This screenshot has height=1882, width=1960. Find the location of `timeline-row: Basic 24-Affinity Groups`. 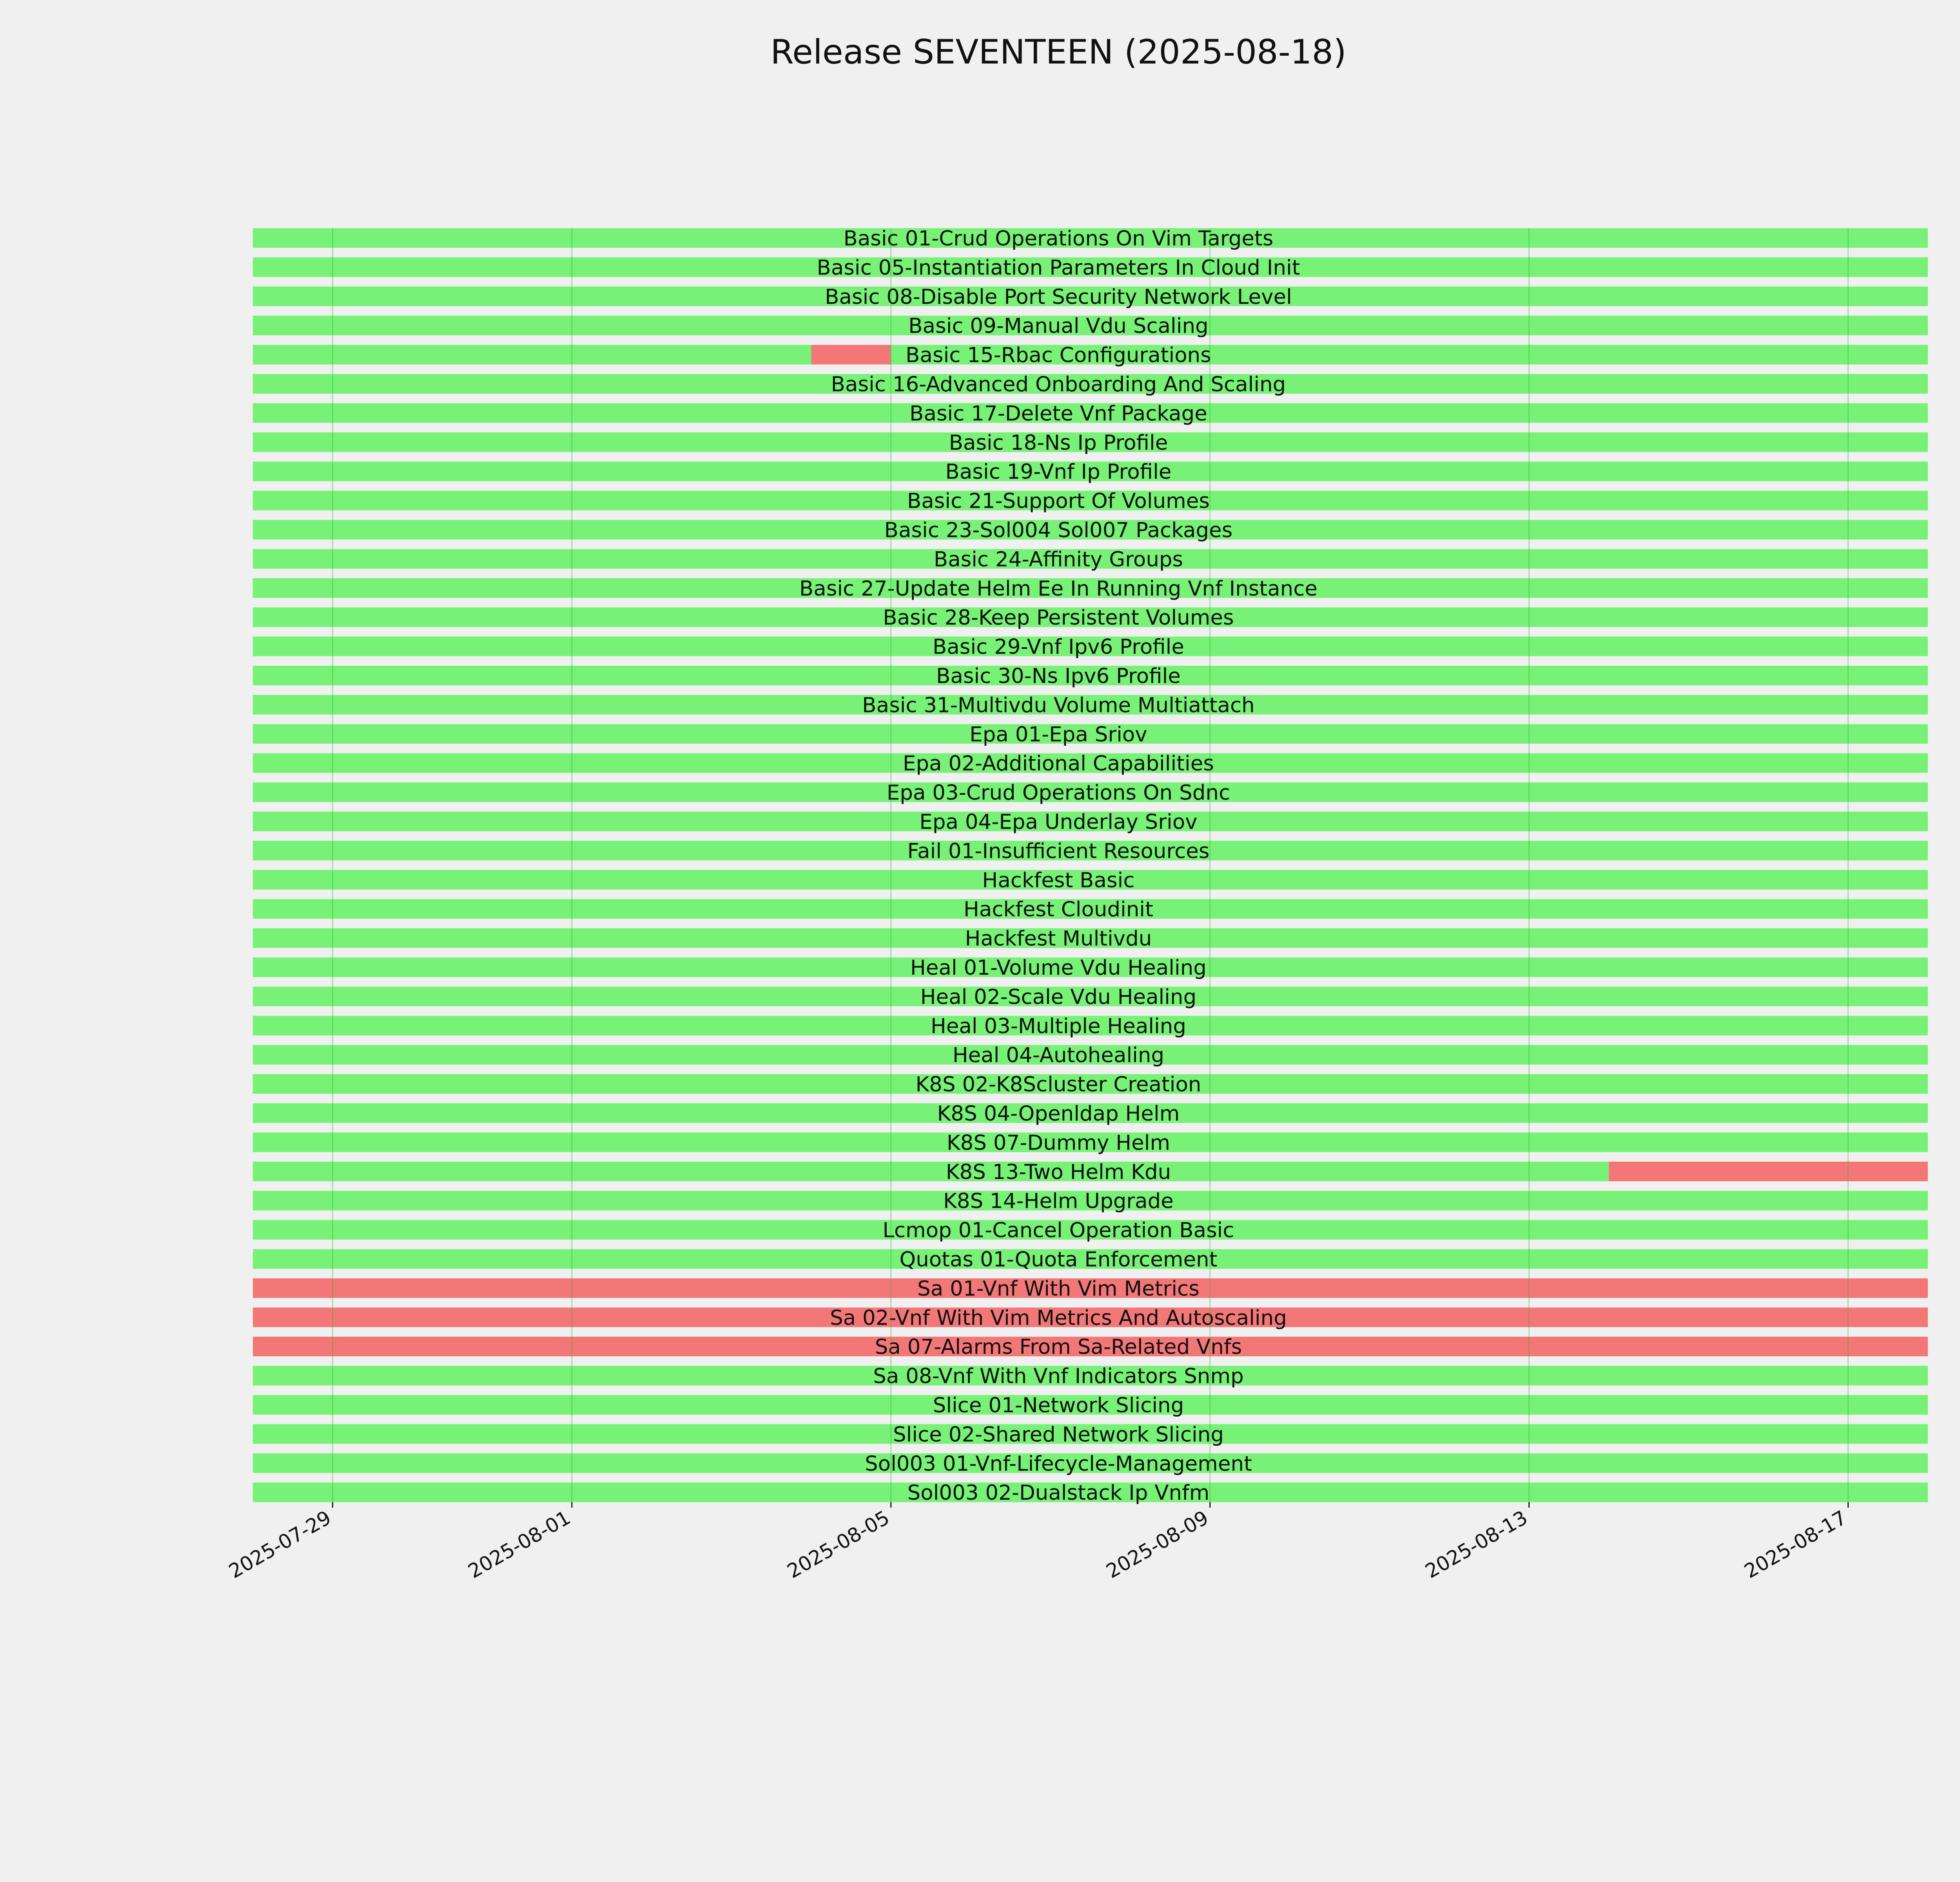

timeline-row: Basic 24-Affinity Groups is located at coordinates (1090, 559).